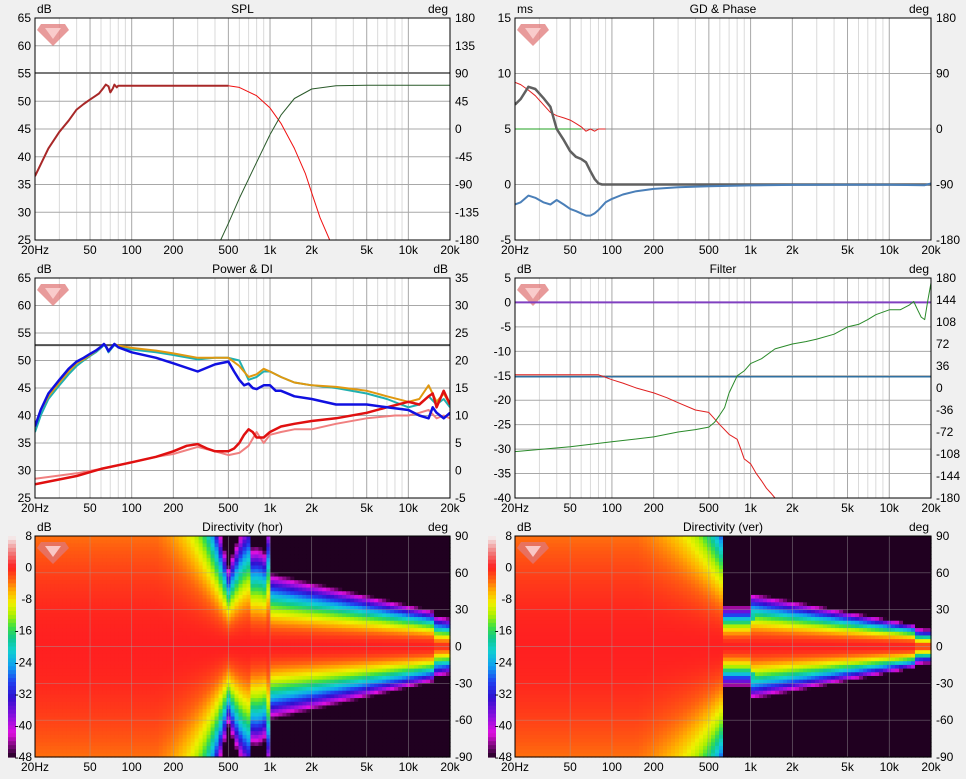  What do you see at coordinates (25, 157) in the screenshot?
I see `y-tick-label: 40` at bounding box center [25, 157].